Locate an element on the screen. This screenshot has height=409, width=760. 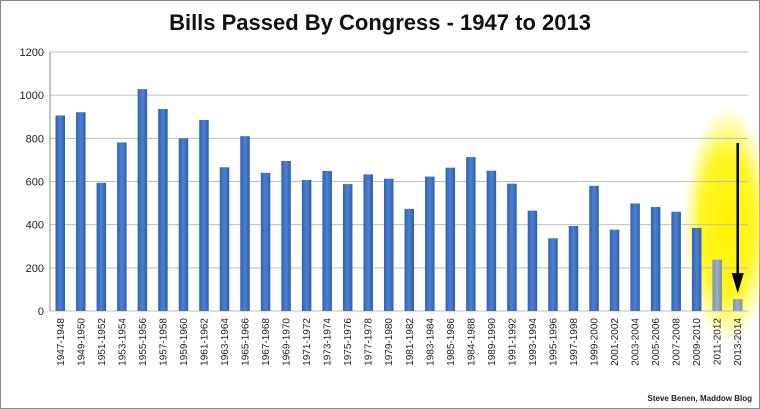
bar-1947-1948 is located at coordinates (60, 213).